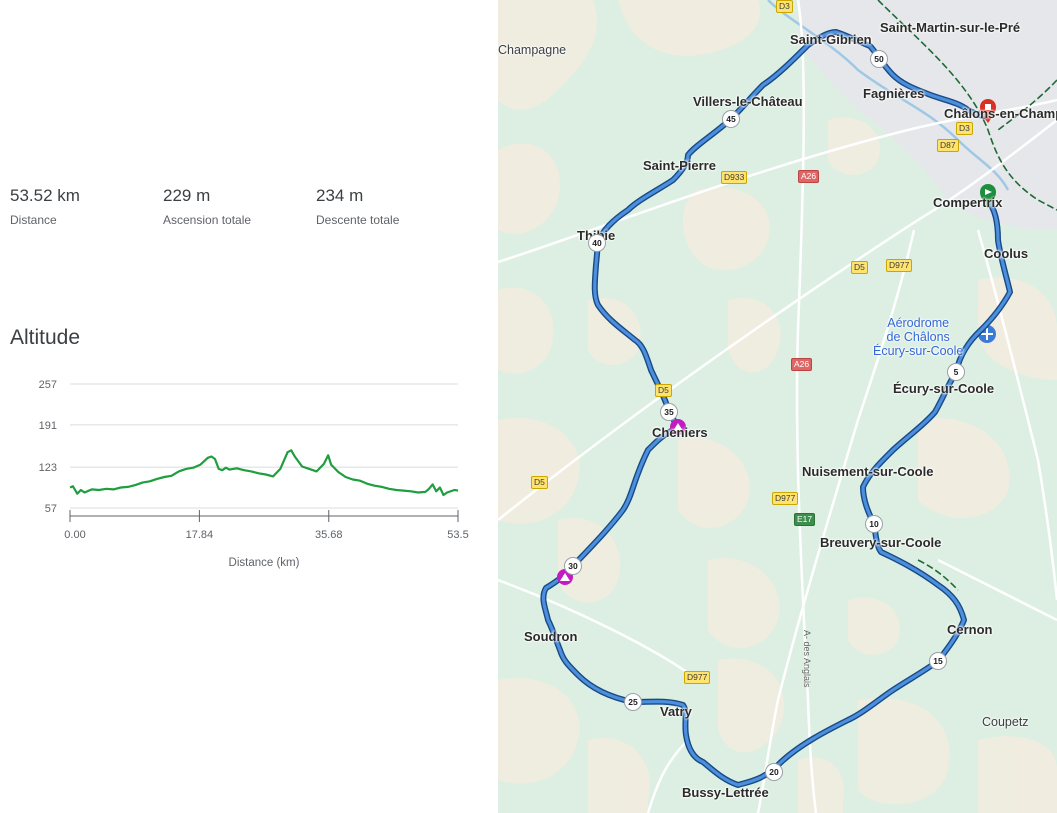  Describe the element at coordinates (938, 661) in the screenshot. I see `km-marker: 15` at that location.